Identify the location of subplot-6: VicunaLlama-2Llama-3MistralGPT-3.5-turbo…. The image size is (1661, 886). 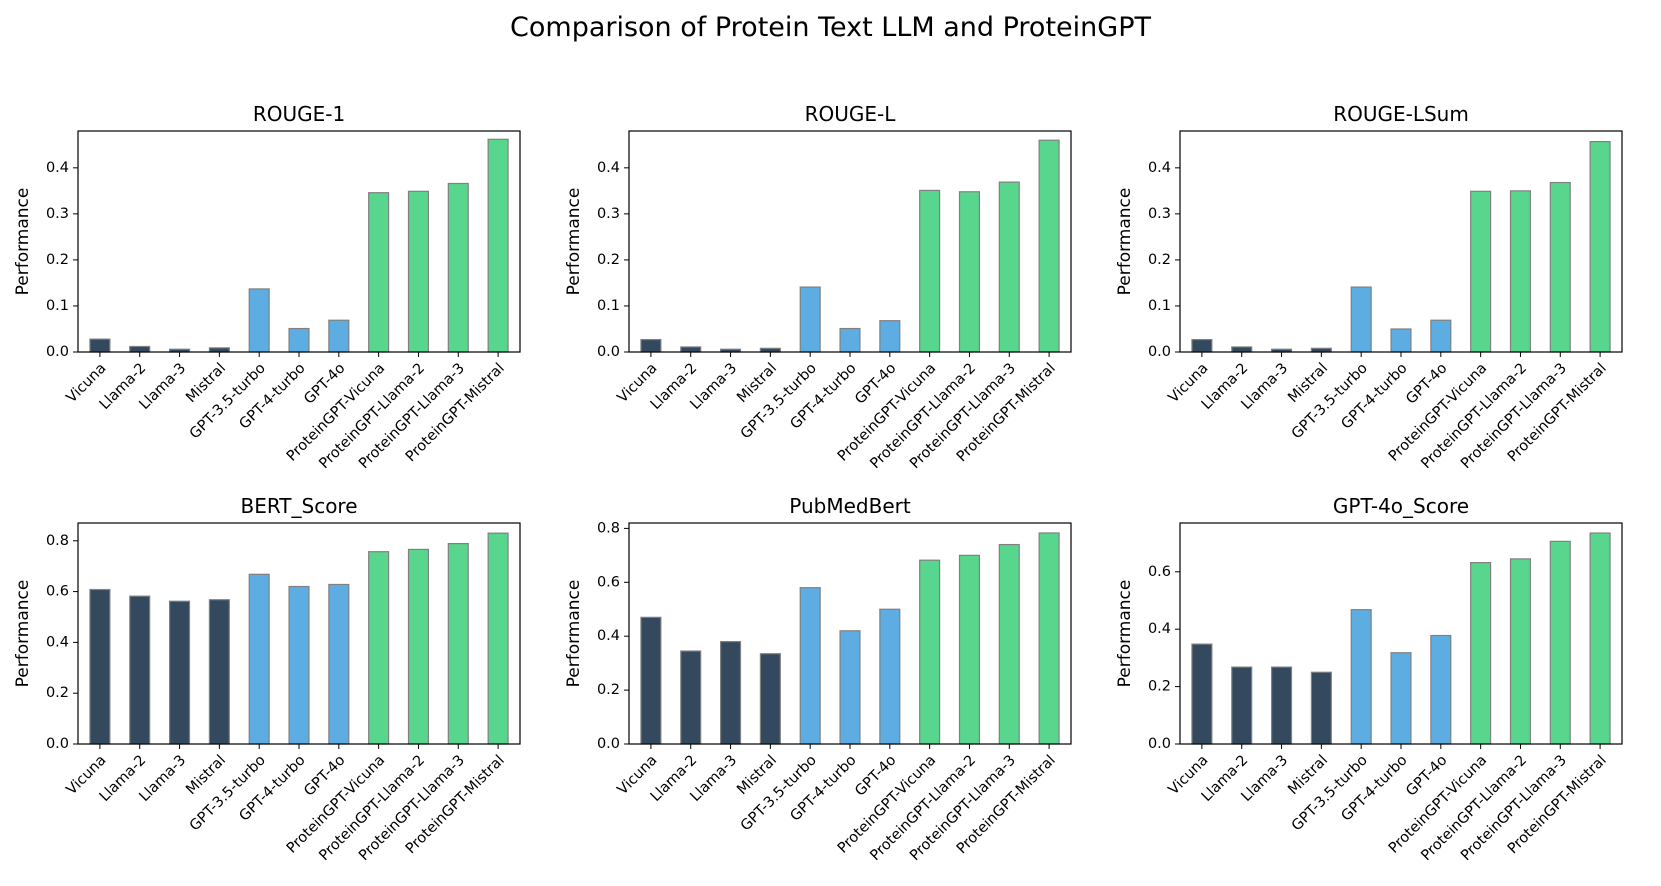
(1369, 679).